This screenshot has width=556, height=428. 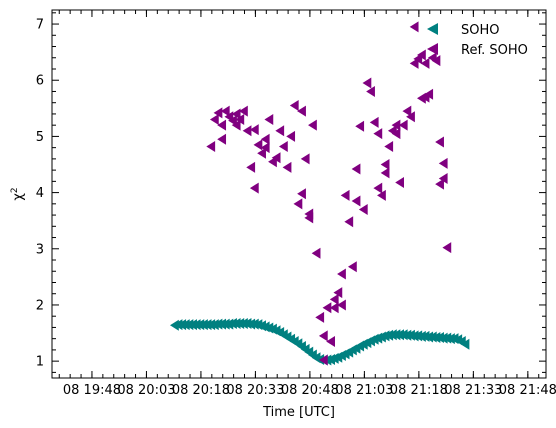 I want to click on series-soho, so click(x=320, y=342).